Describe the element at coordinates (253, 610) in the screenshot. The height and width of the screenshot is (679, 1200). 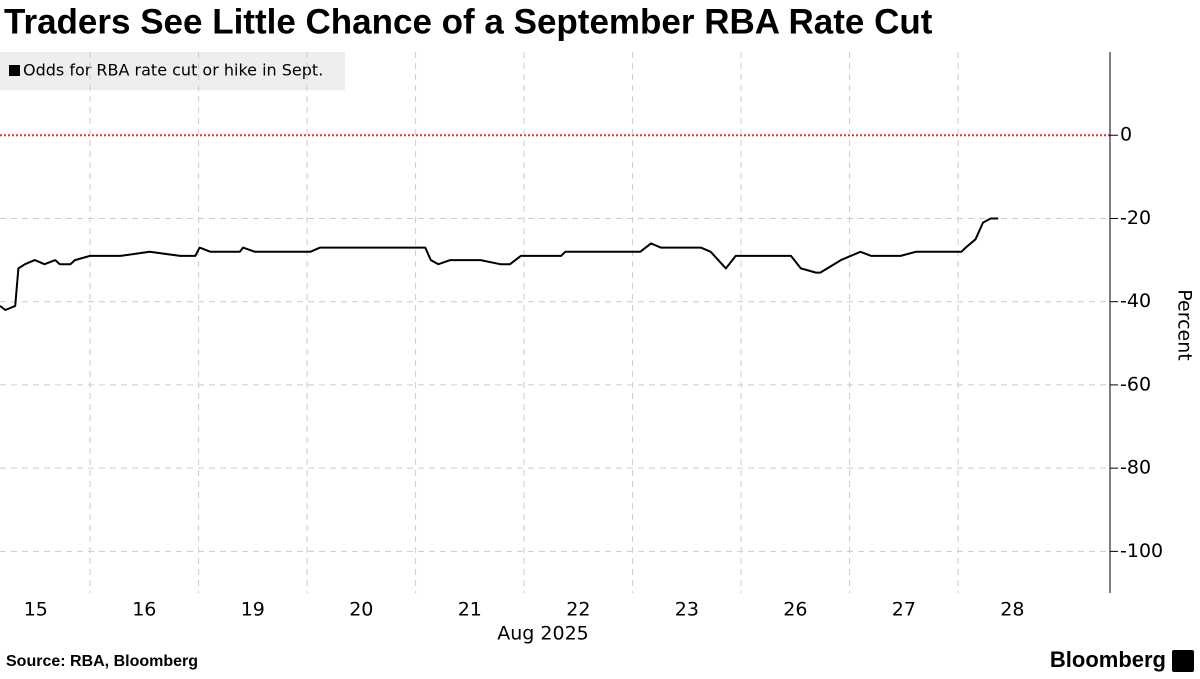
I see `x-tick-label: 19` at that location.